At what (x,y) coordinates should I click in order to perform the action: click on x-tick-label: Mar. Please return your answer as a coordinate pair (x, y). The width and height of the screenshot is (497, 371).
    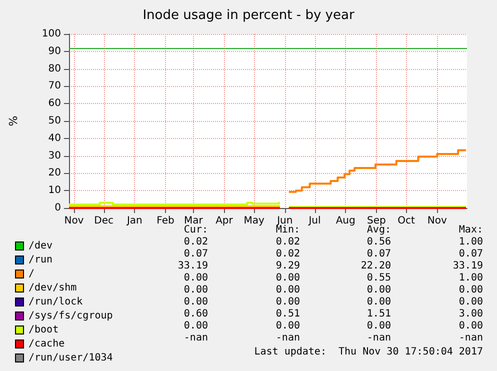
    Looking at the image, I should click on (194, 221).